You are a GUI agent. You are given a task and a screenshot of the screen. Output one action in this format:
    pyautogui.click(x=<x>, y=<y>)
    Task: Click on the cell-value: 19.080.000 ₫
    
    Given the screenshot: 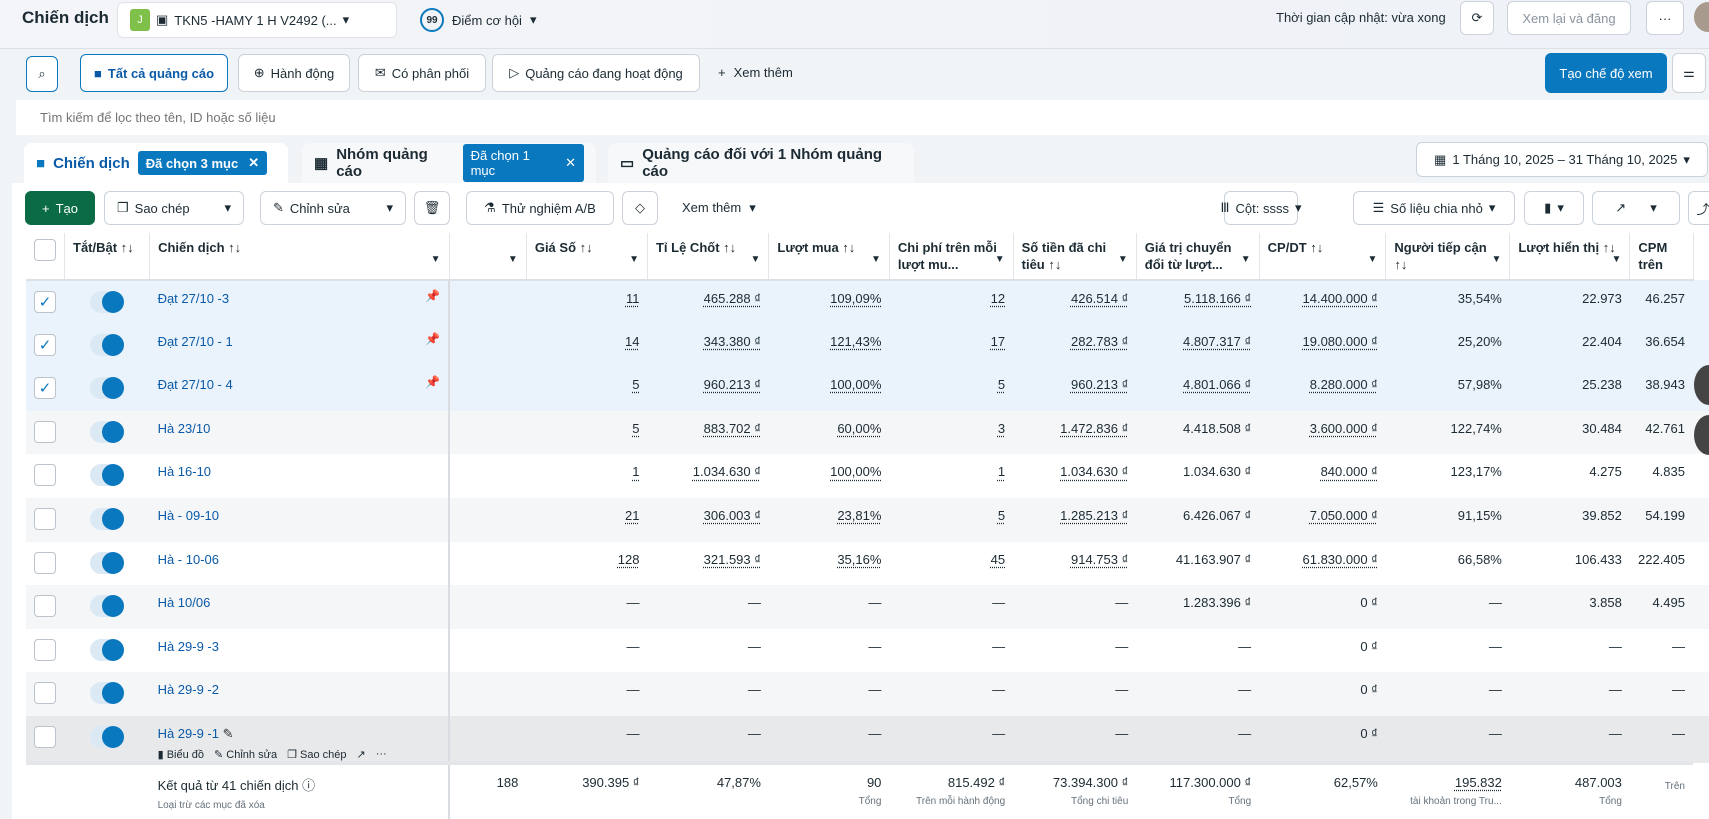 What is the action you would take?
    pyautogui.click(x=1340, y=341)
    